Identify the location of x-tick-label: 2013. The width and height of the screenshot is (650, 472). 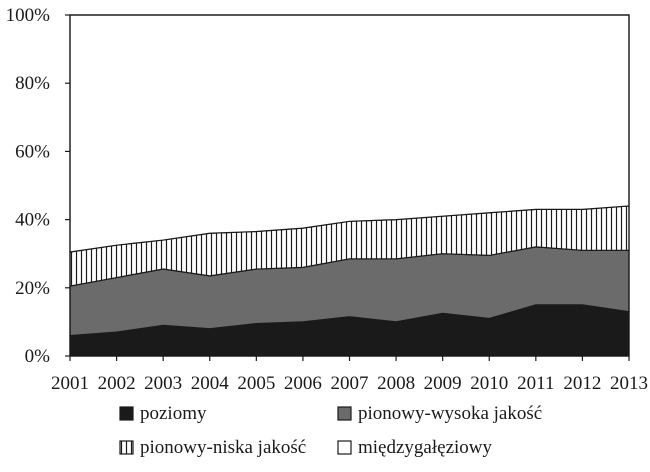
(629, 383).